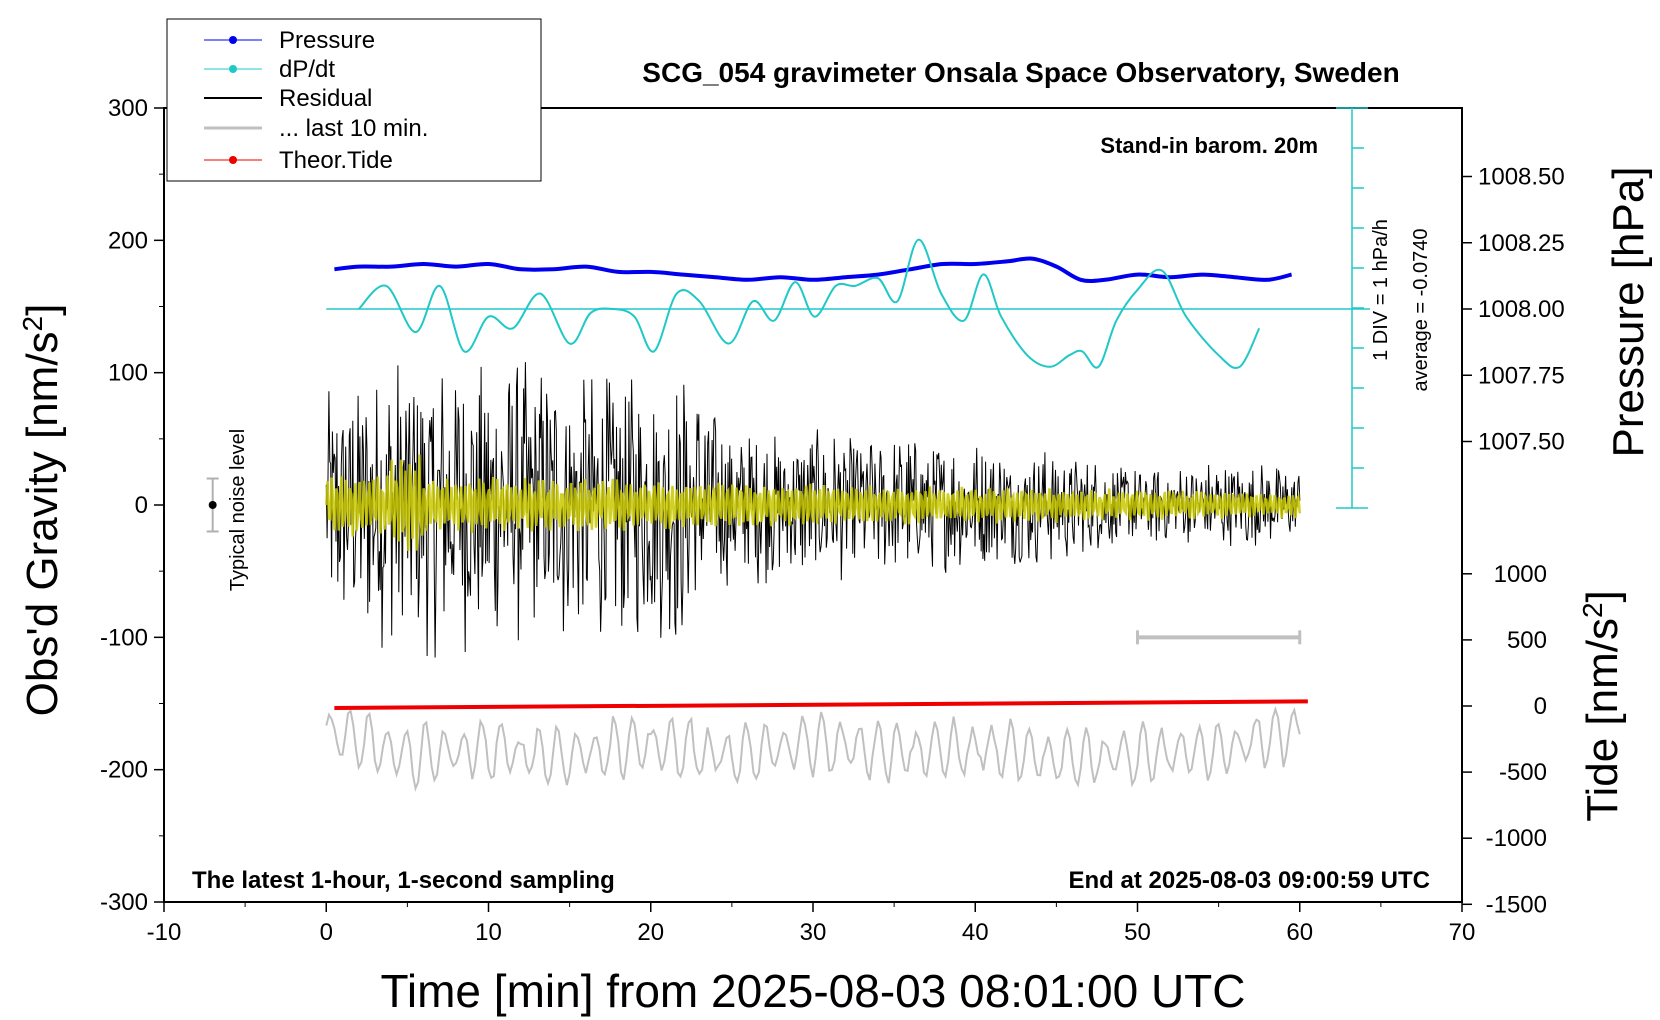 Image resolution: width=1660 pixels, height=1020 pixels. Describe the element at coordinates (325, 98) in the screenshot. I see `legend-label-residual: Residual` at that location.